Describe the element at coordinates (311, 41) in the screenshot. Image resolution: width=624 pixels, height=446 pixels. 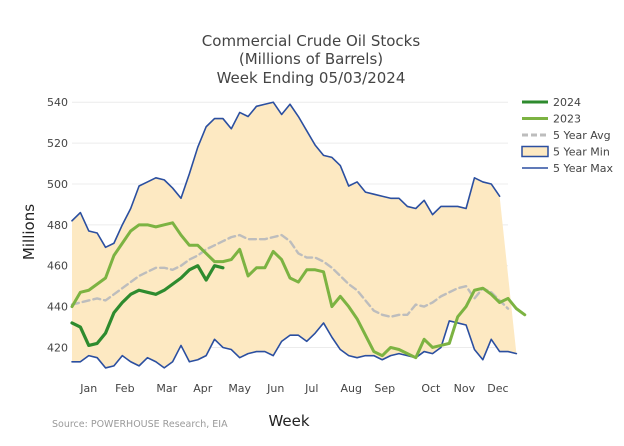
I see `title-line-1: Commercial Crude Oil Stocks` at that location.